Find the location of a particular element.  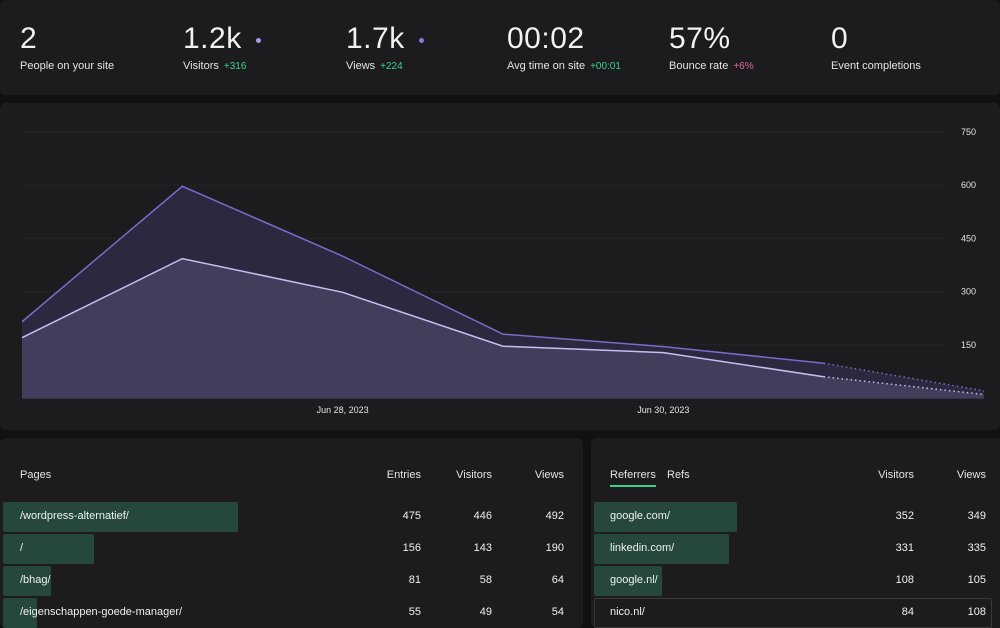

table-row: / 156 143 190 is located at coordinates (291, 549).